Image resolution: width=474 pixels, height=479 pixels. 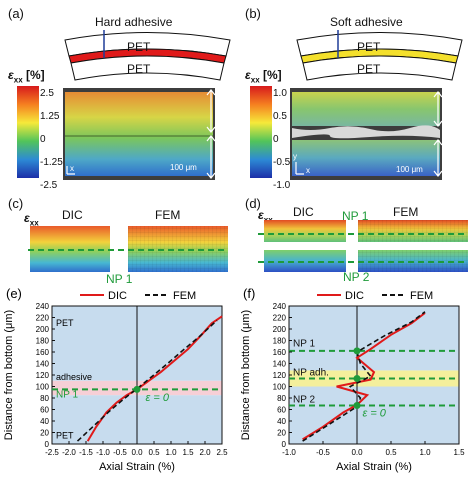 What do you see at coordinates (69, 452) in the screenshot?
I see `x-tick-label: -2.0` at bounding box center [69, 452].